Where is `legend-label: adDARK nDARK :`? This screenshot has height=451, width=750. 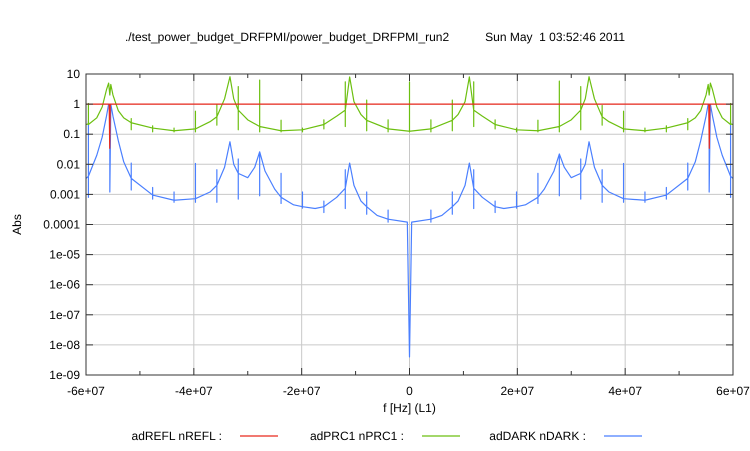
legend-label: adDARK nDARK : is located at coordinates (537, 436).